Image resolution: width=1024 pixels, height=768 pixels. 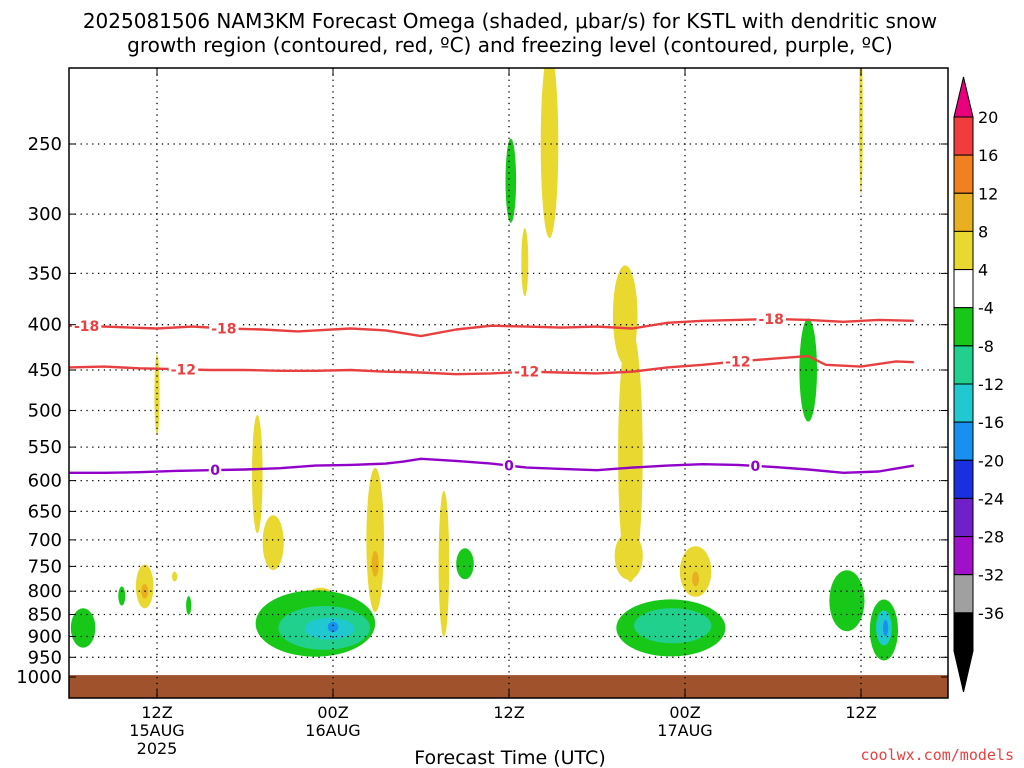 I want to click on x-tick-label-0-0: 12Z, so click(x=156, y=712).